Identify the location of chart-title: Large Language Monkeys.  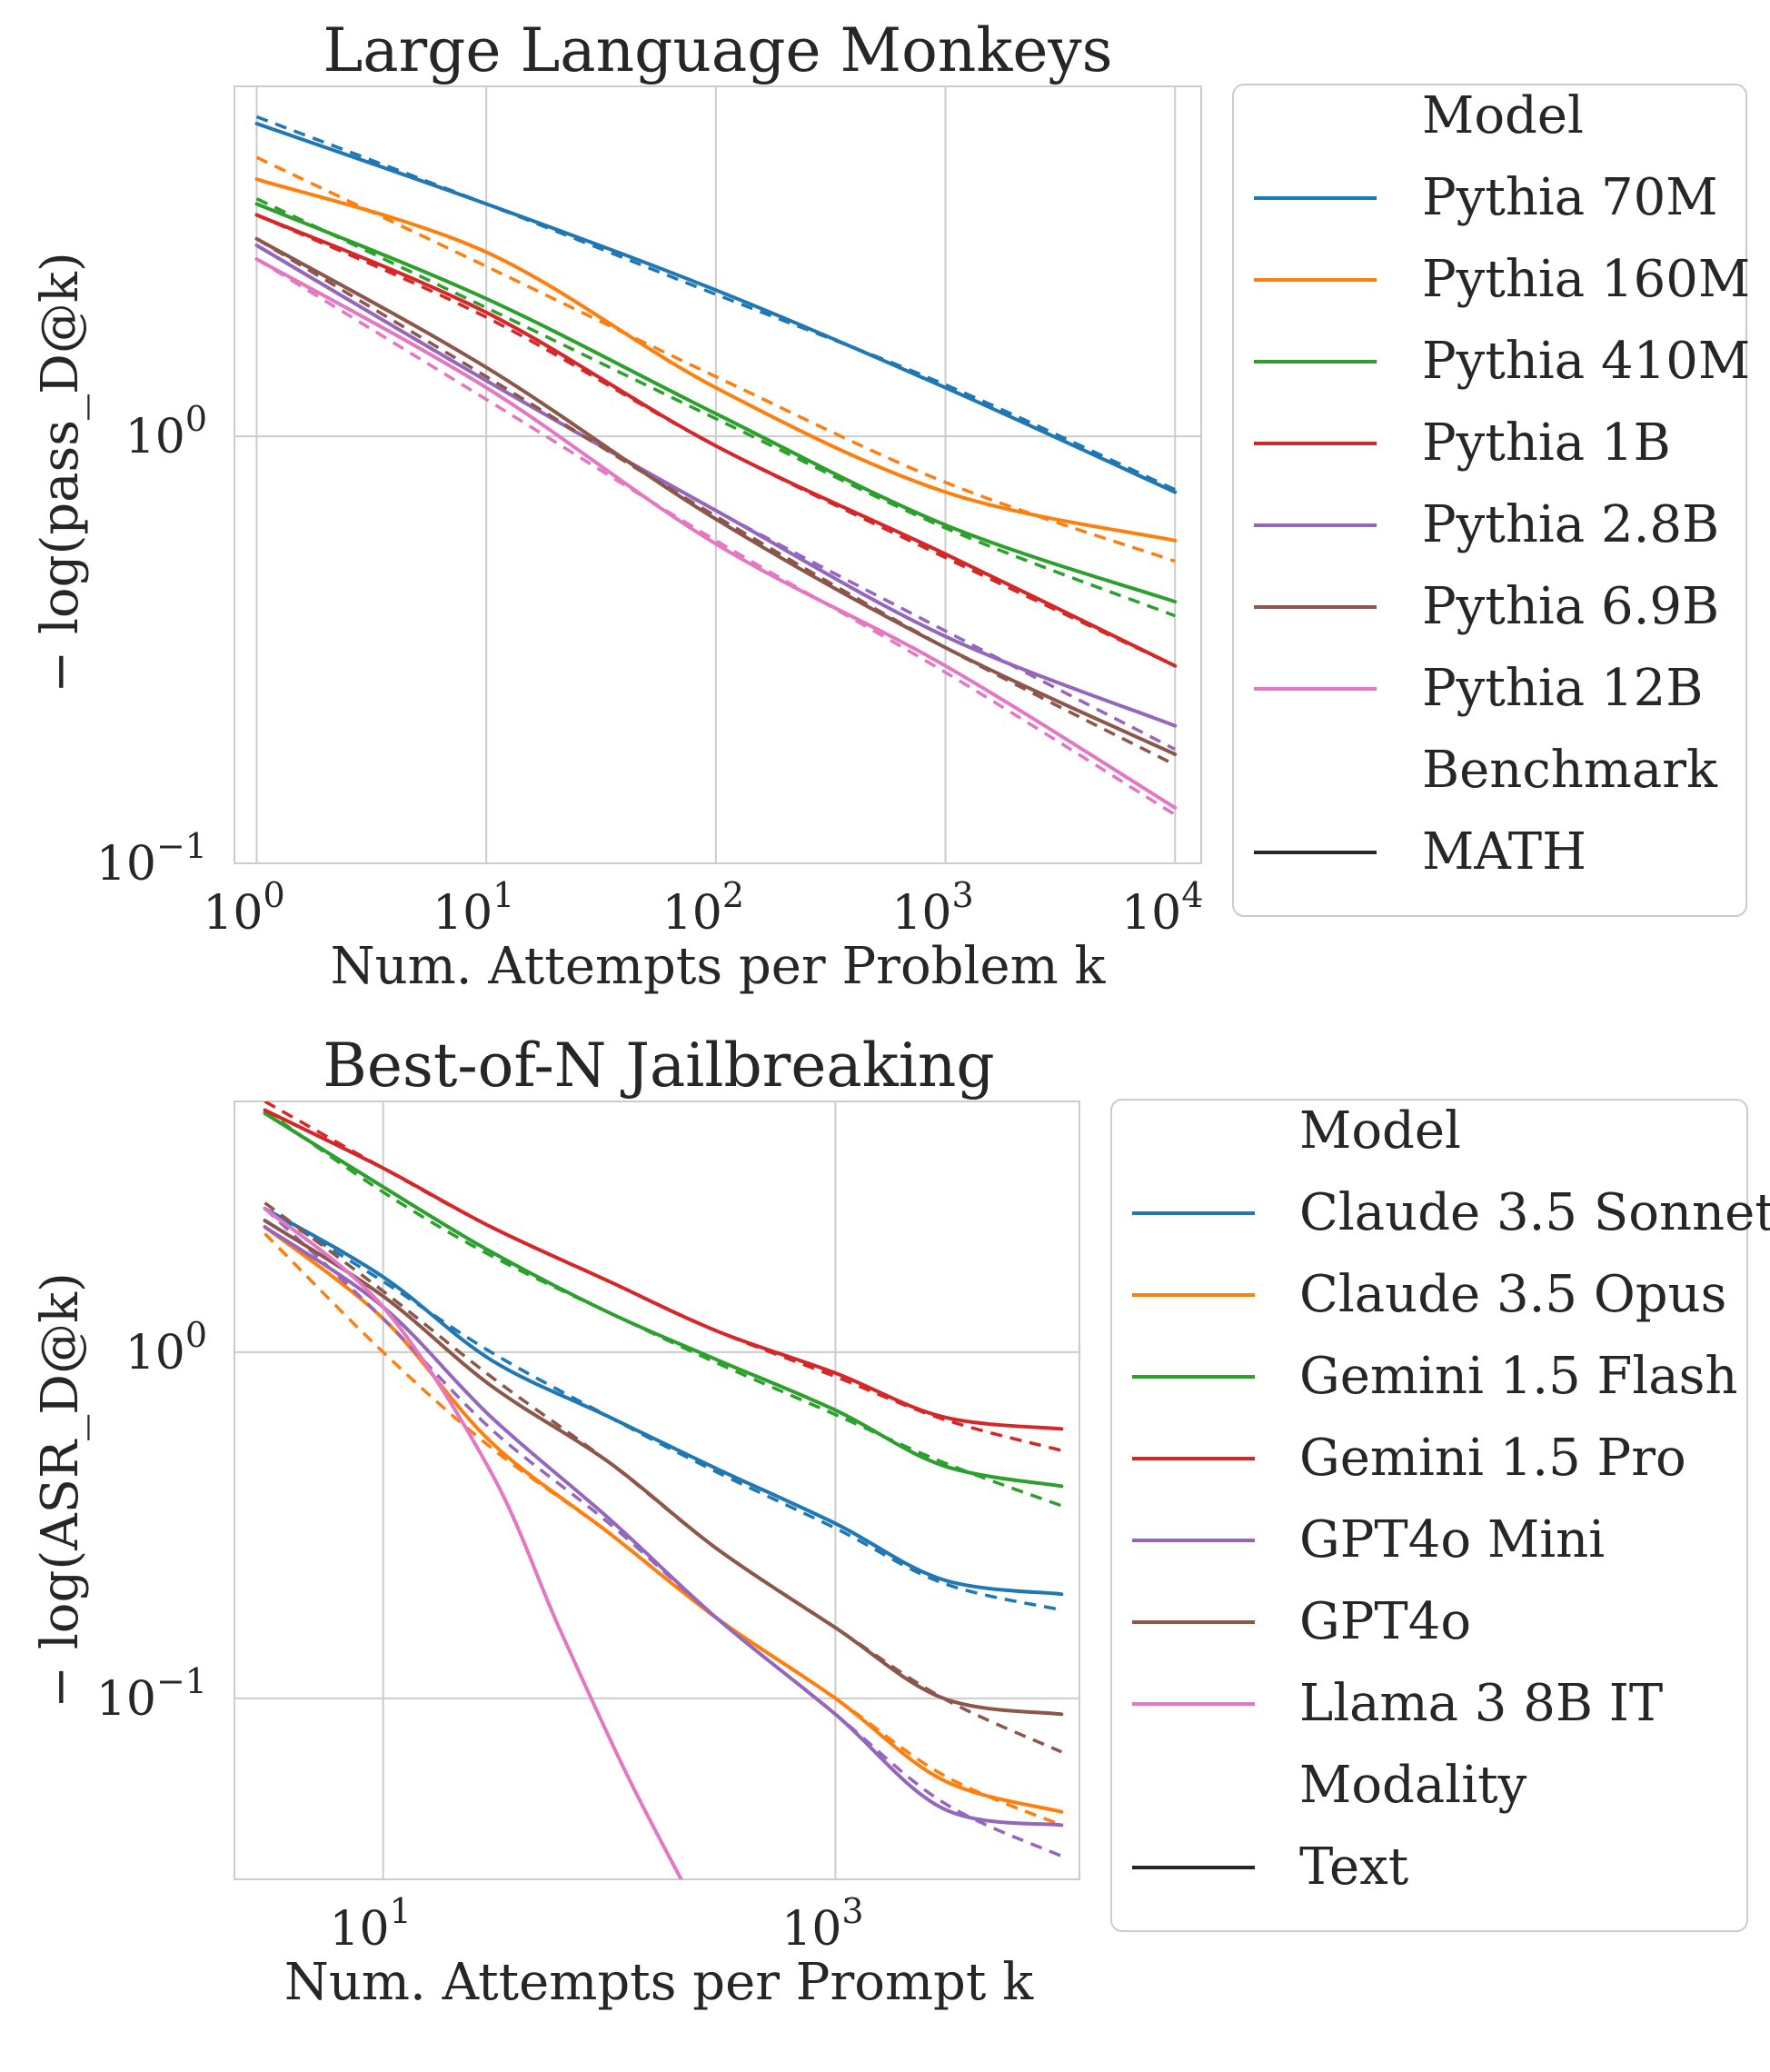
(717, 50).